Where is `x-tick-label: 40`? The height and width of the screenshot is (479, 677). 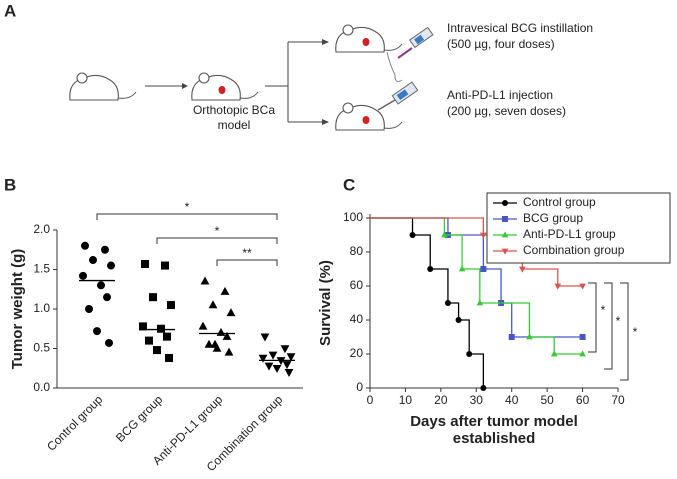
x-tick-label: 40 is located at coordinates (512, 400).